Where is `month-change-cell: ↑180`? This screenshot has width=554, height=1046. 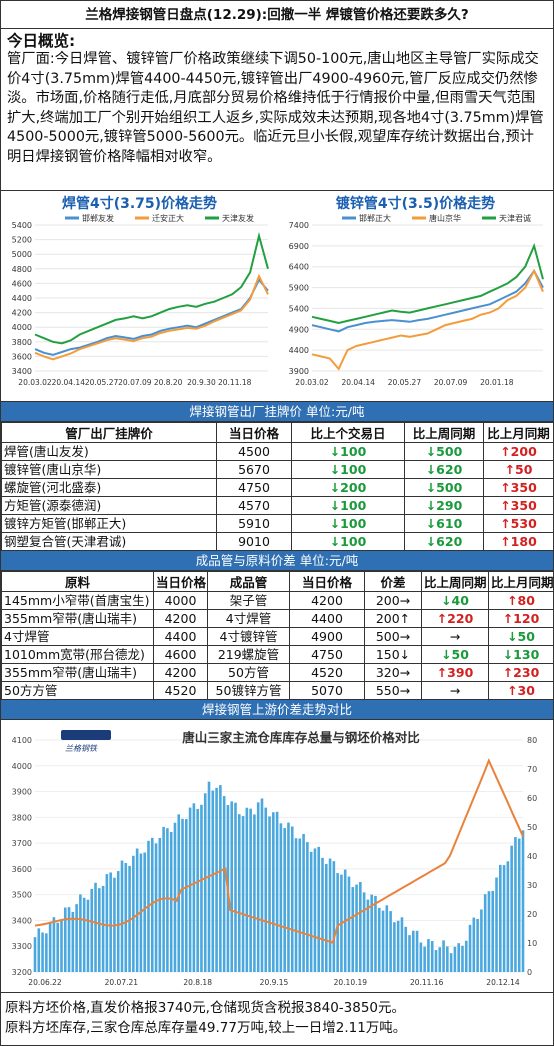
month-change-cell: ↑180 is located at coordinates (518, 541).